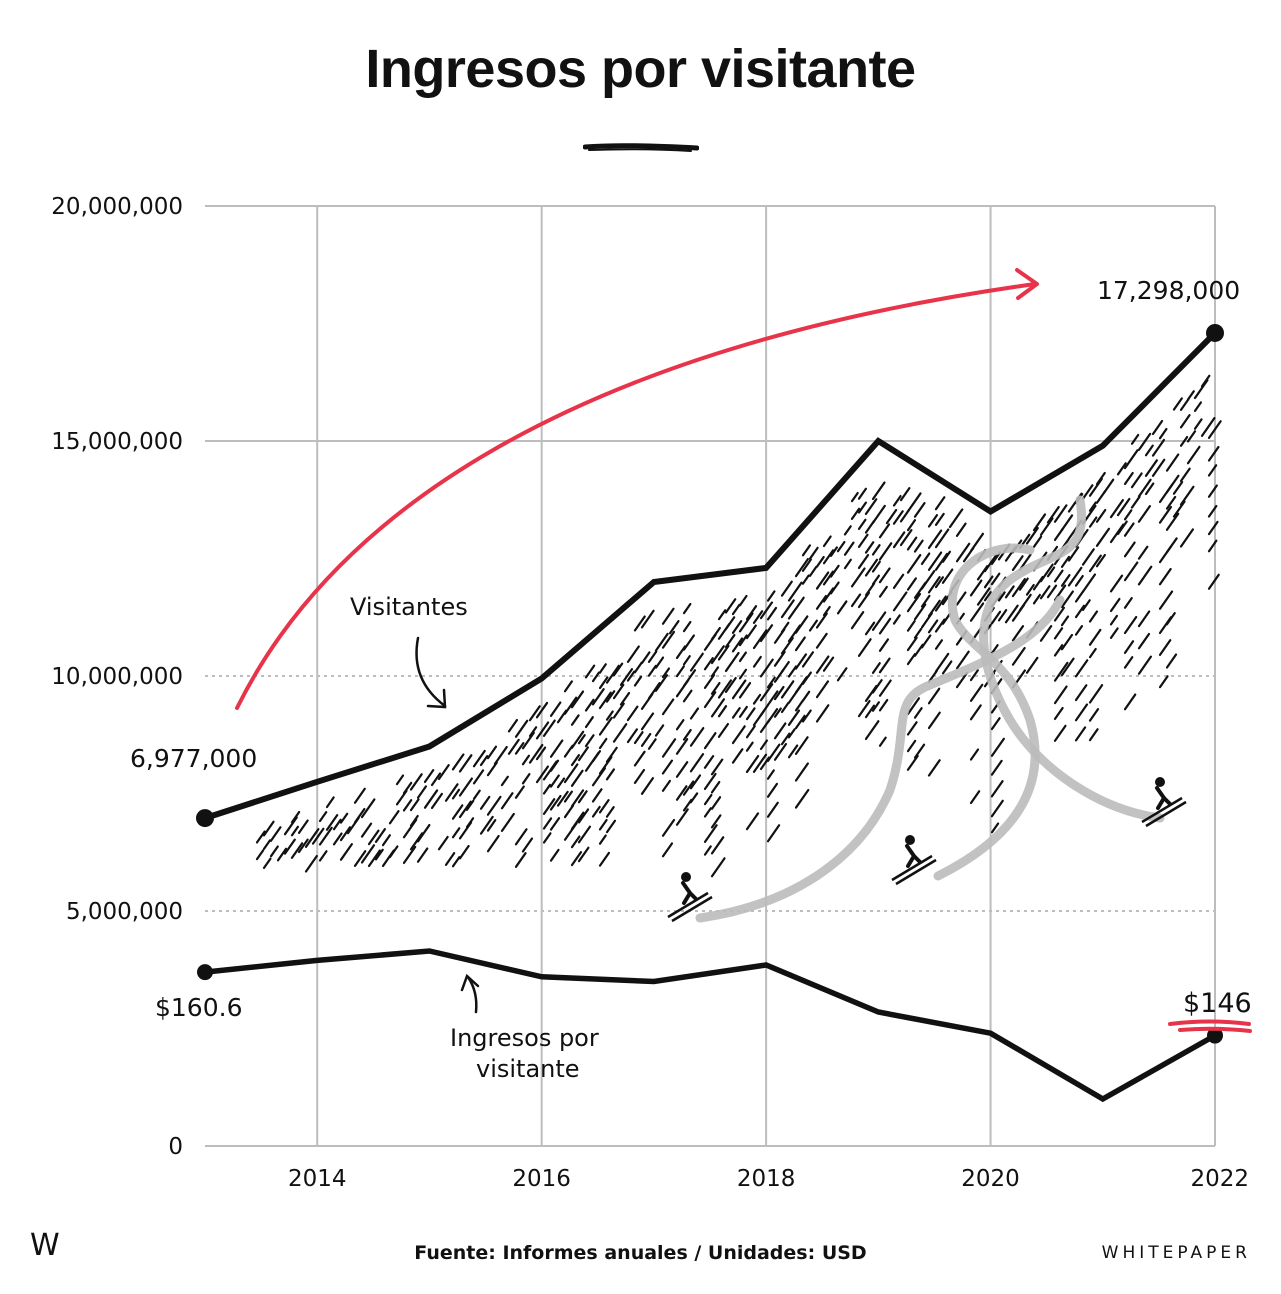 The height and width of the screenshot is (1294, 1281). I want to click on ski-trail, so click(986, 712).